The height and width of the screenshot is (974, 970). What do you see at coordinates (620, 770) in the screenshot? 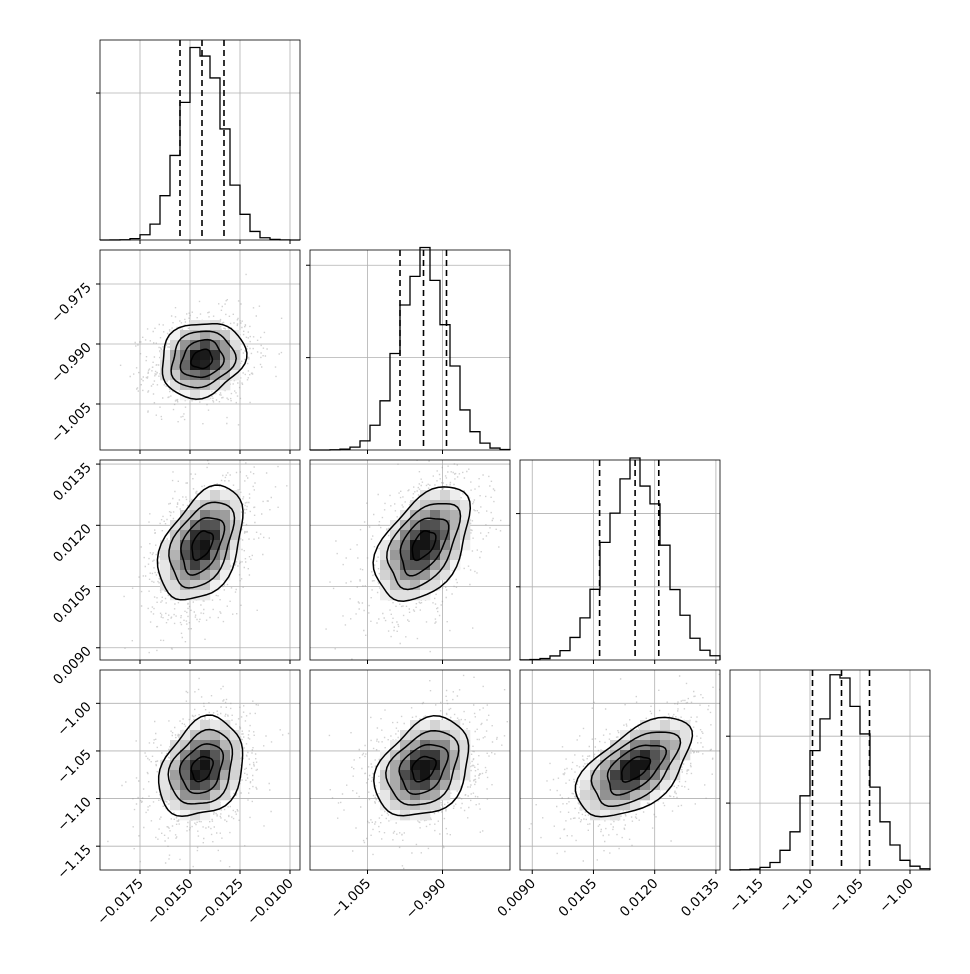
I see `panel-content` at bounding box center [620, 770].